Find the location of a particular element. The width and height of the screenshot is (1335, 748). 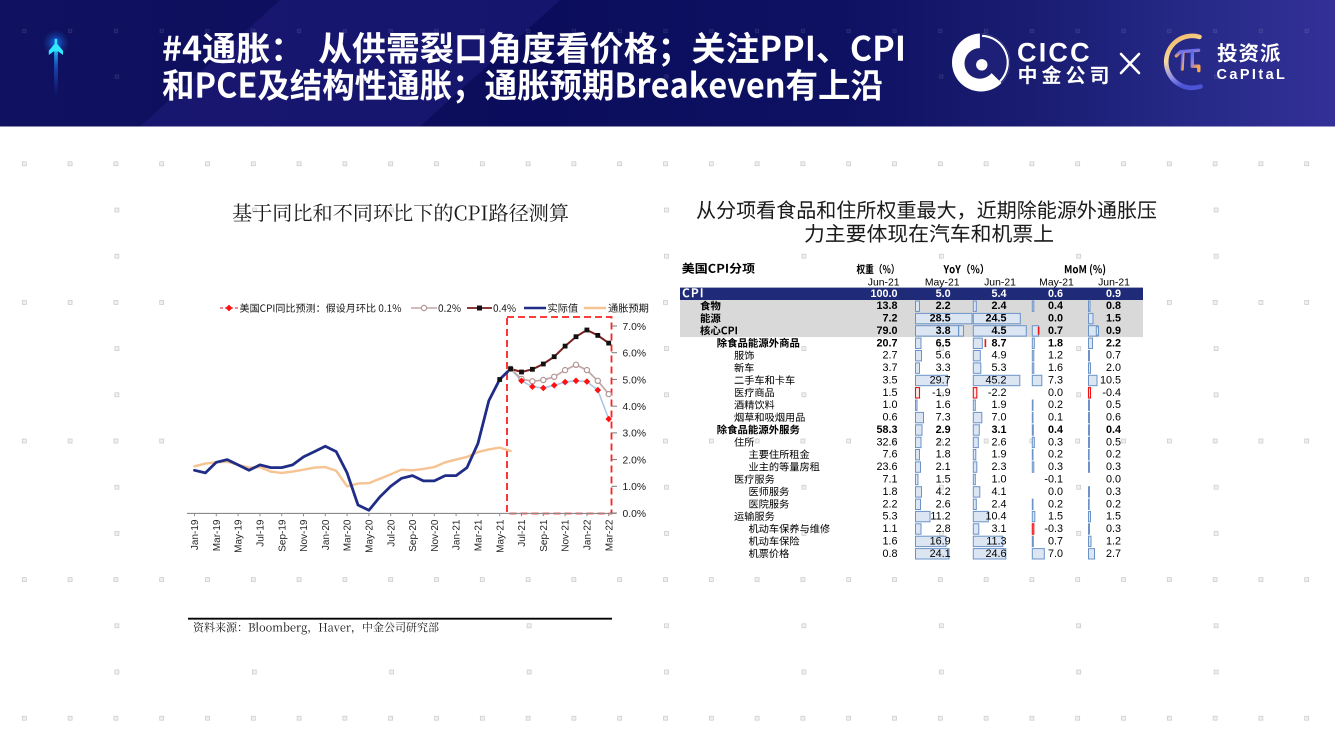

svg-text: 2.3 is located at coordinates (998, 467).